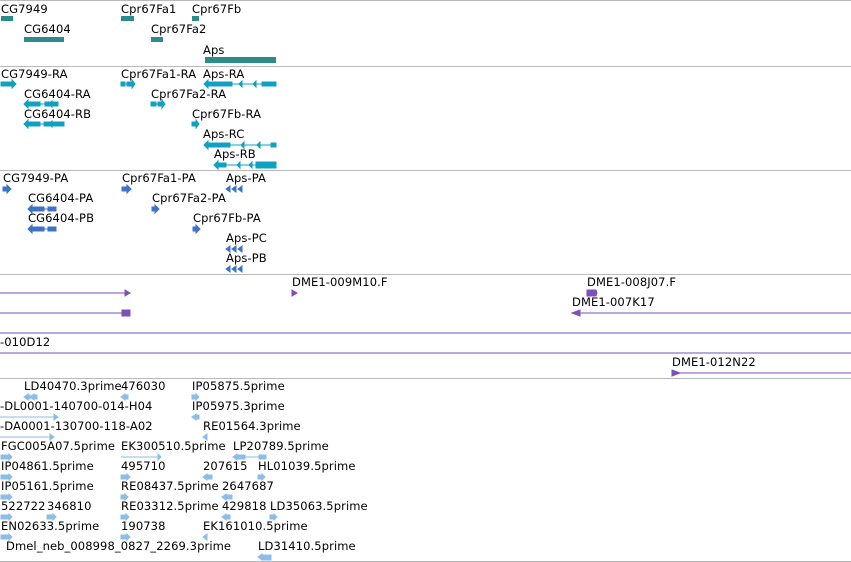 The height and width of the screenshot is (562, 851). I want to click on clone-label-dme1-009m10: DME1-009M10.F, so click(340, 282).